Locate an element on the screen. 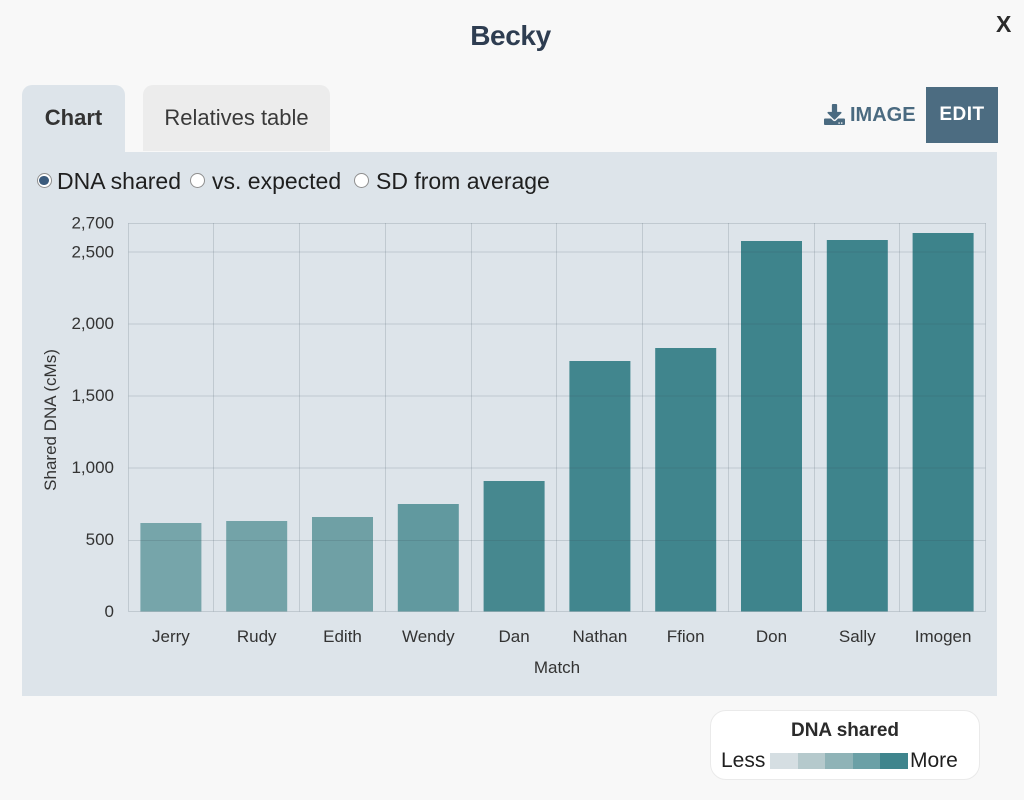 Image resolution: width=1024 pixels, height=800 pixels. svg-text: 1,500 is located at coordinates (92, 395).